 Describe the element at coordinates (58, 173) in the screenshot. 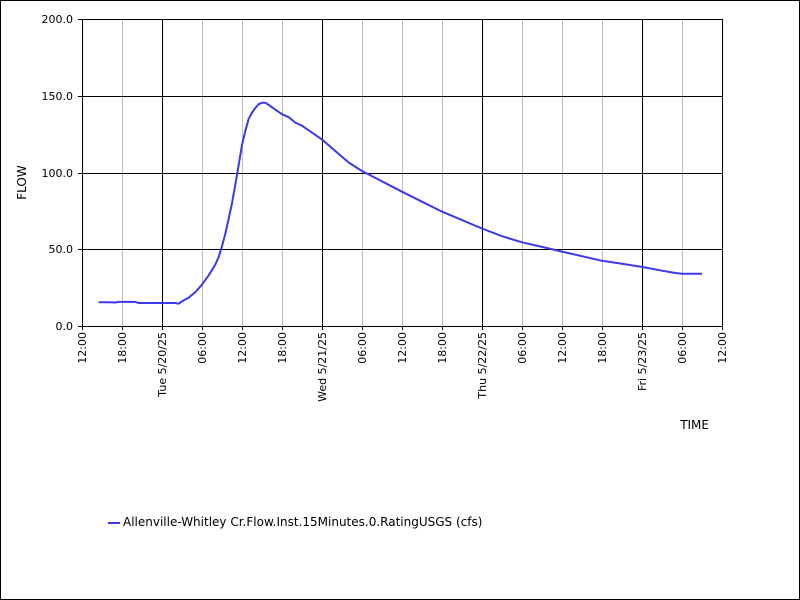

I see `y-tick-label: 100.0` at that location.